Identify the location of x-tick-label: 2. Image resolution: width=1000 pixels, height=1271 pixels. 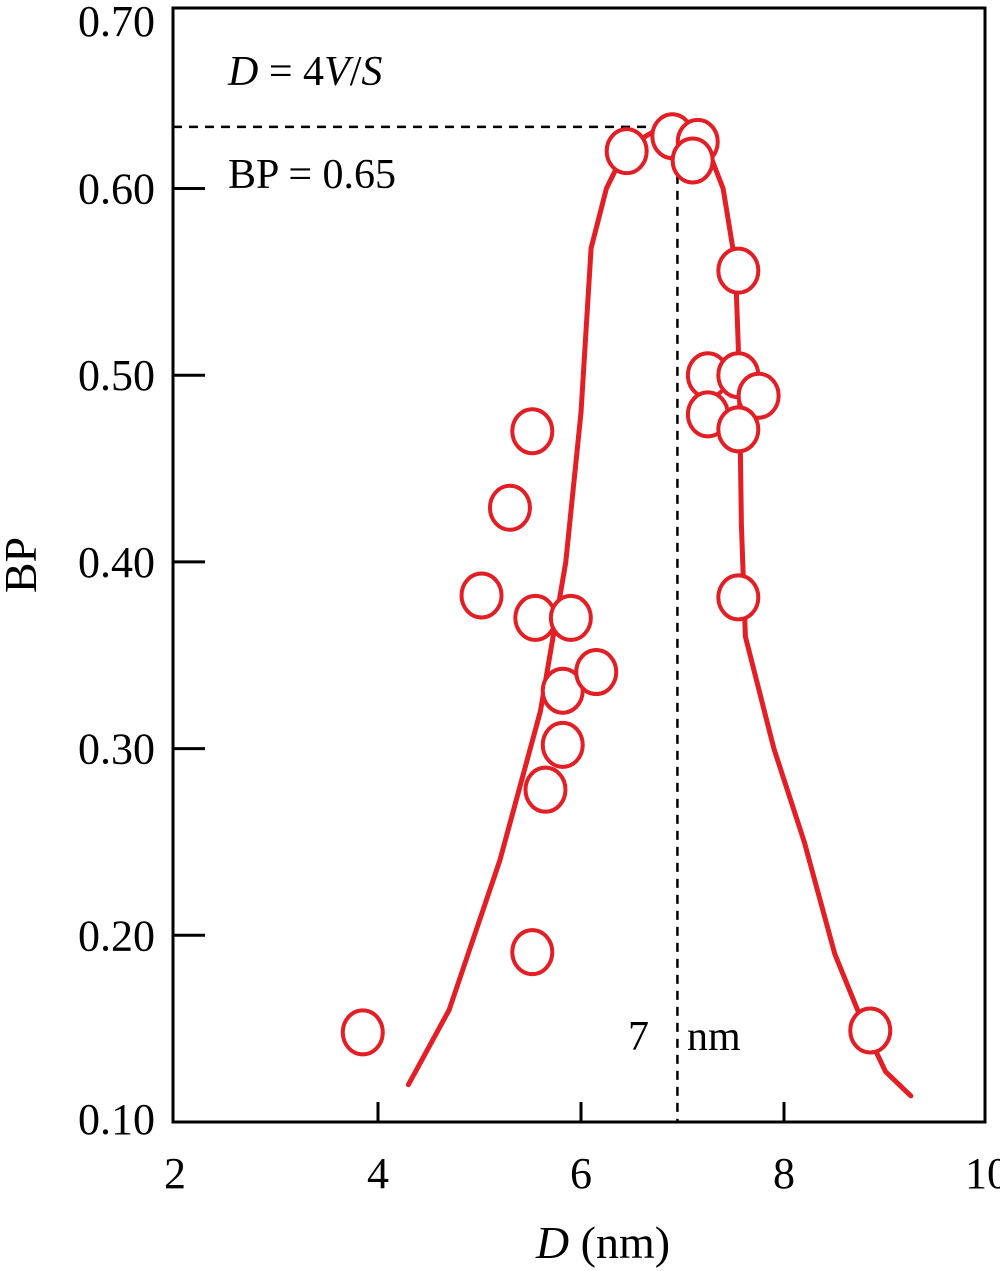
(175, 1173).